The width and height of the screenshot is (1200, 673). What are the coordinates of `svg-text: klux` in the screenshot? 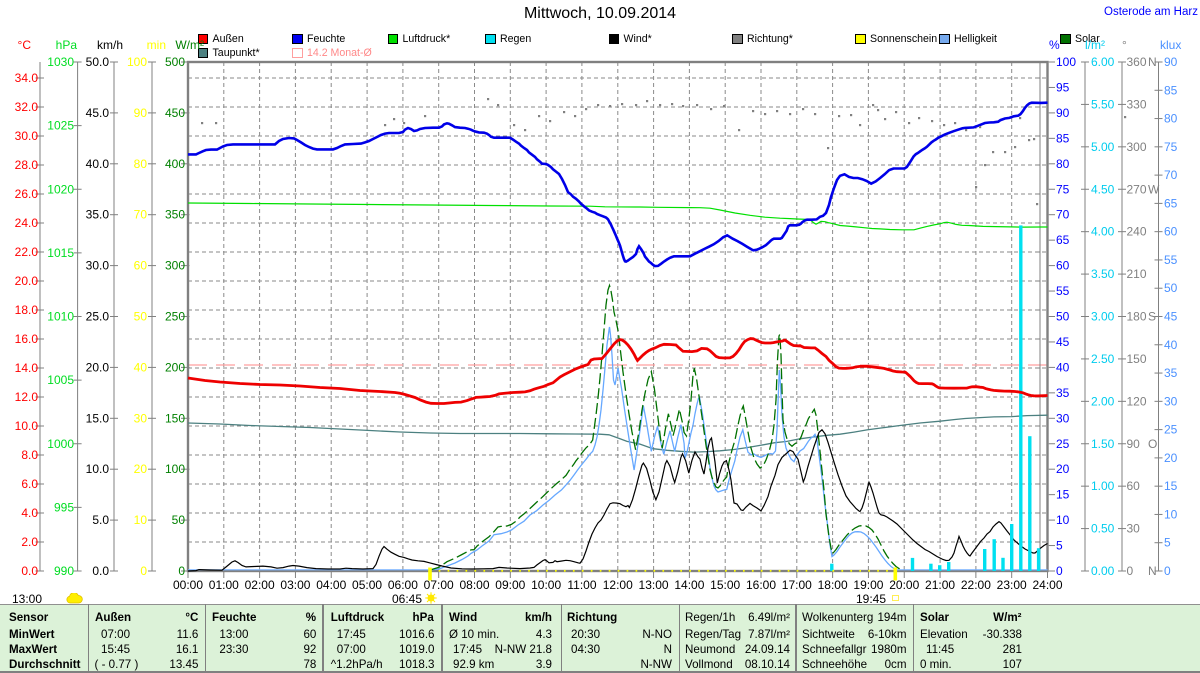 It's located at (1170, 45).